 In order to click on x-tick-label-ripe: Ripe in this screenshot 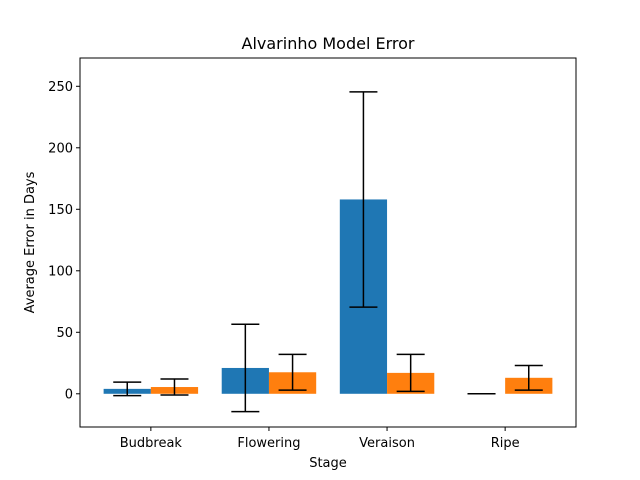, I will do `click(505, 443)`.